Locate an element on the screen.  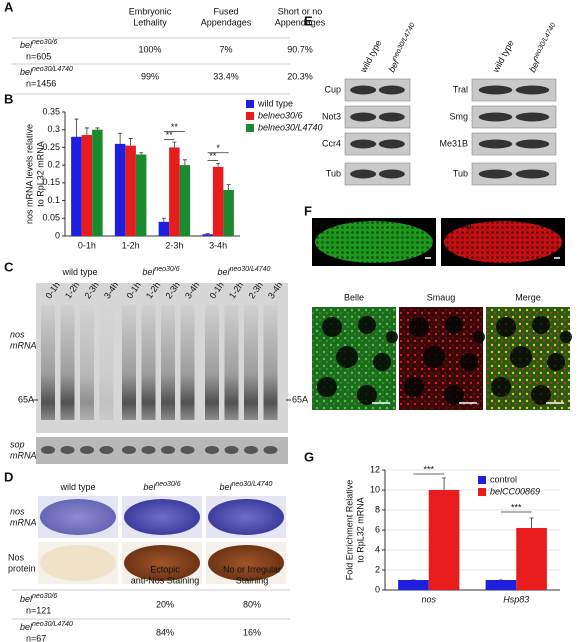
image-label: Belle is located at coordinates (354, 297).